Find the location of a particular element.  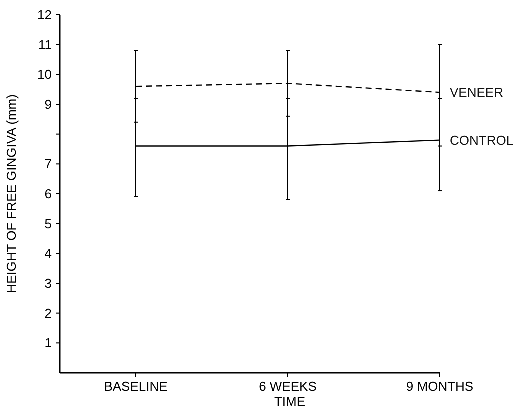

y-tick-label: 12 is located at coordinates (45, 15).